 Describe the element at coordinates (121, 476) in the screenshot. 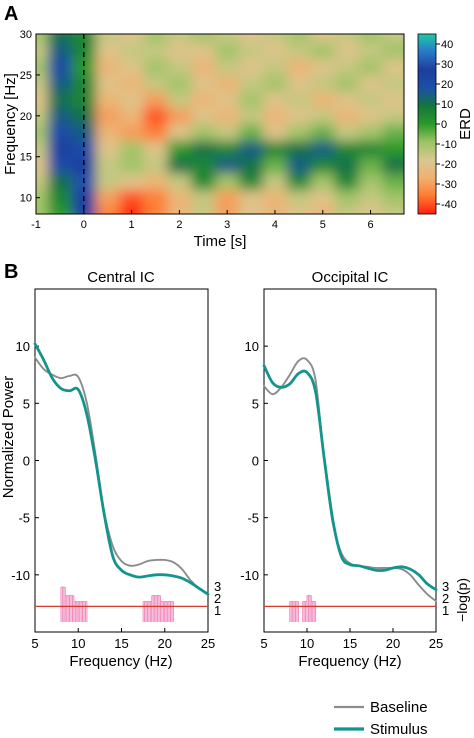

I see `central-ic-baseline-line` at that location.